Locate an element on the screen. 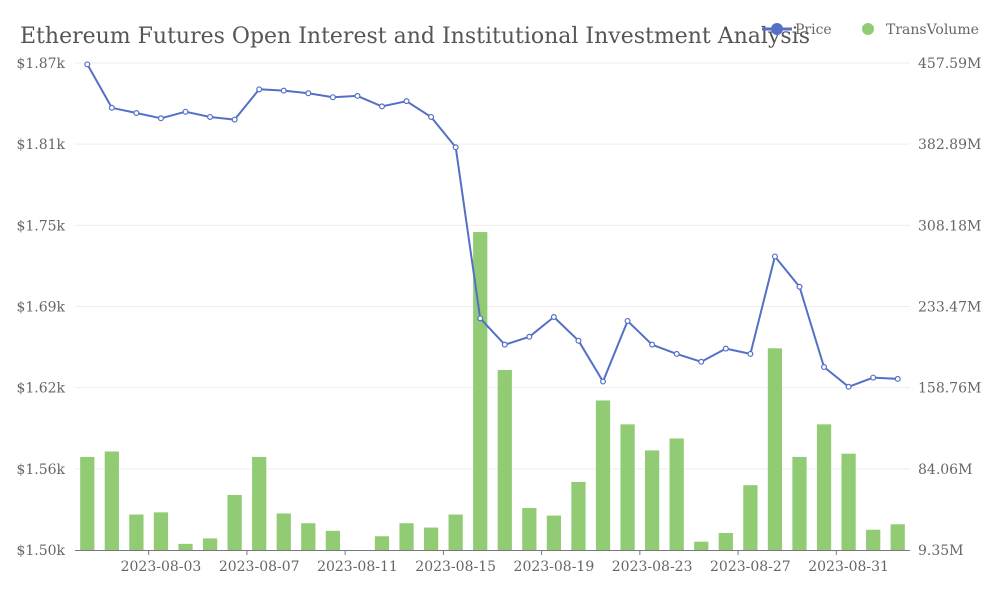  x-tick-label: 2023-08-07 is located at coordinates (259, 567).